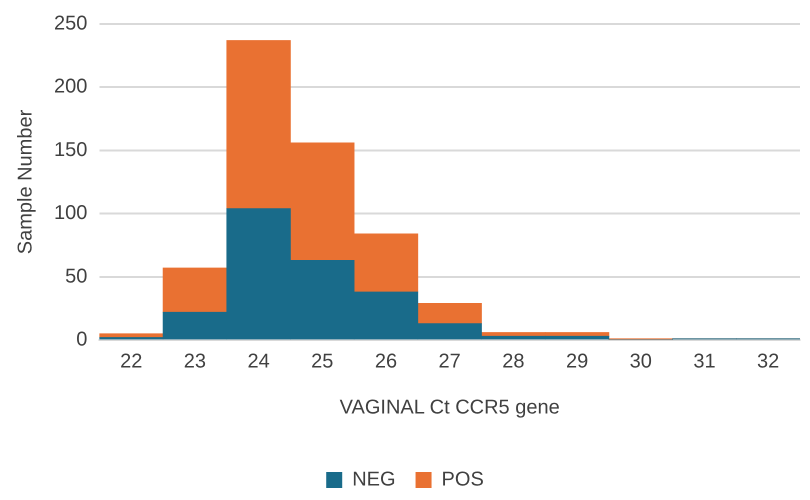 The height and width of the screenshot is (500, 810). What do you see at coordinates (258, 361) in the screenshot?
I see `x-tick-label: 24` at bounding box center [258, 361].